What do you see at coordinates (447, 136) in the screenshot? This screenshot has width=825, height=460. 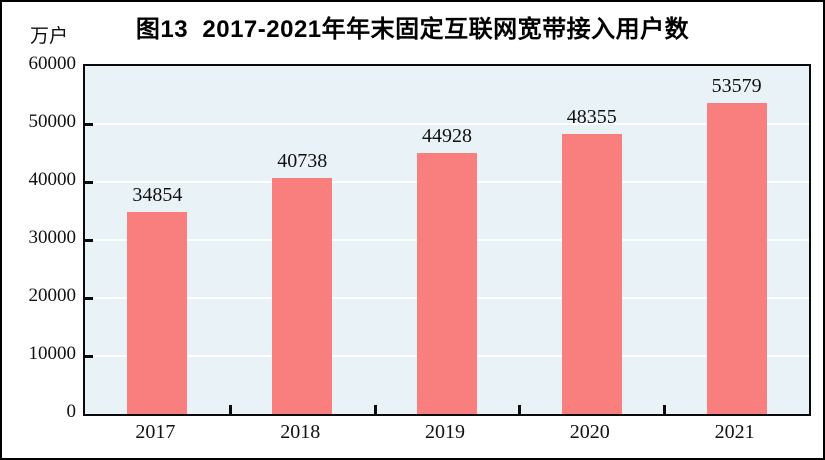 I see `bar-value-label: 44928` at bounding box center [447, 136].